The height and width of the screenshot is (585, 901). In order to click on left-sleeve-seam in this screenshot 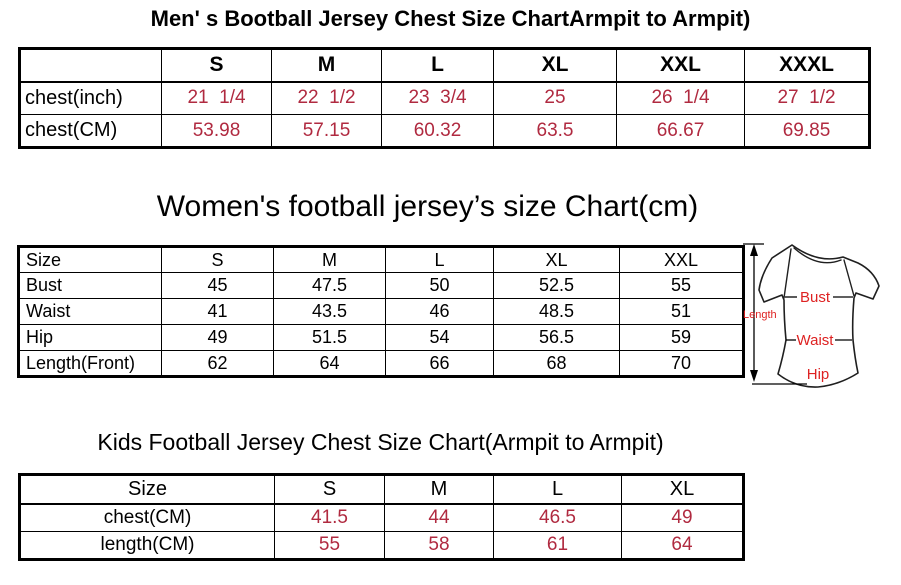, I will do `click(787, 273)`.